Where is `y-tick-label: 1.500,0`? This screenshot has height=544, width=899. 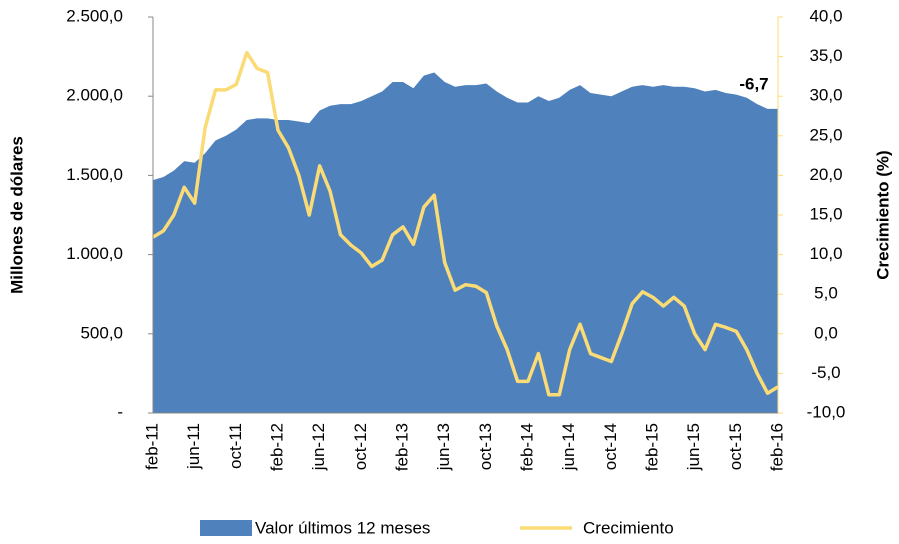 y-tick-label: 1.500,0 is located at coordinates (94, 174).